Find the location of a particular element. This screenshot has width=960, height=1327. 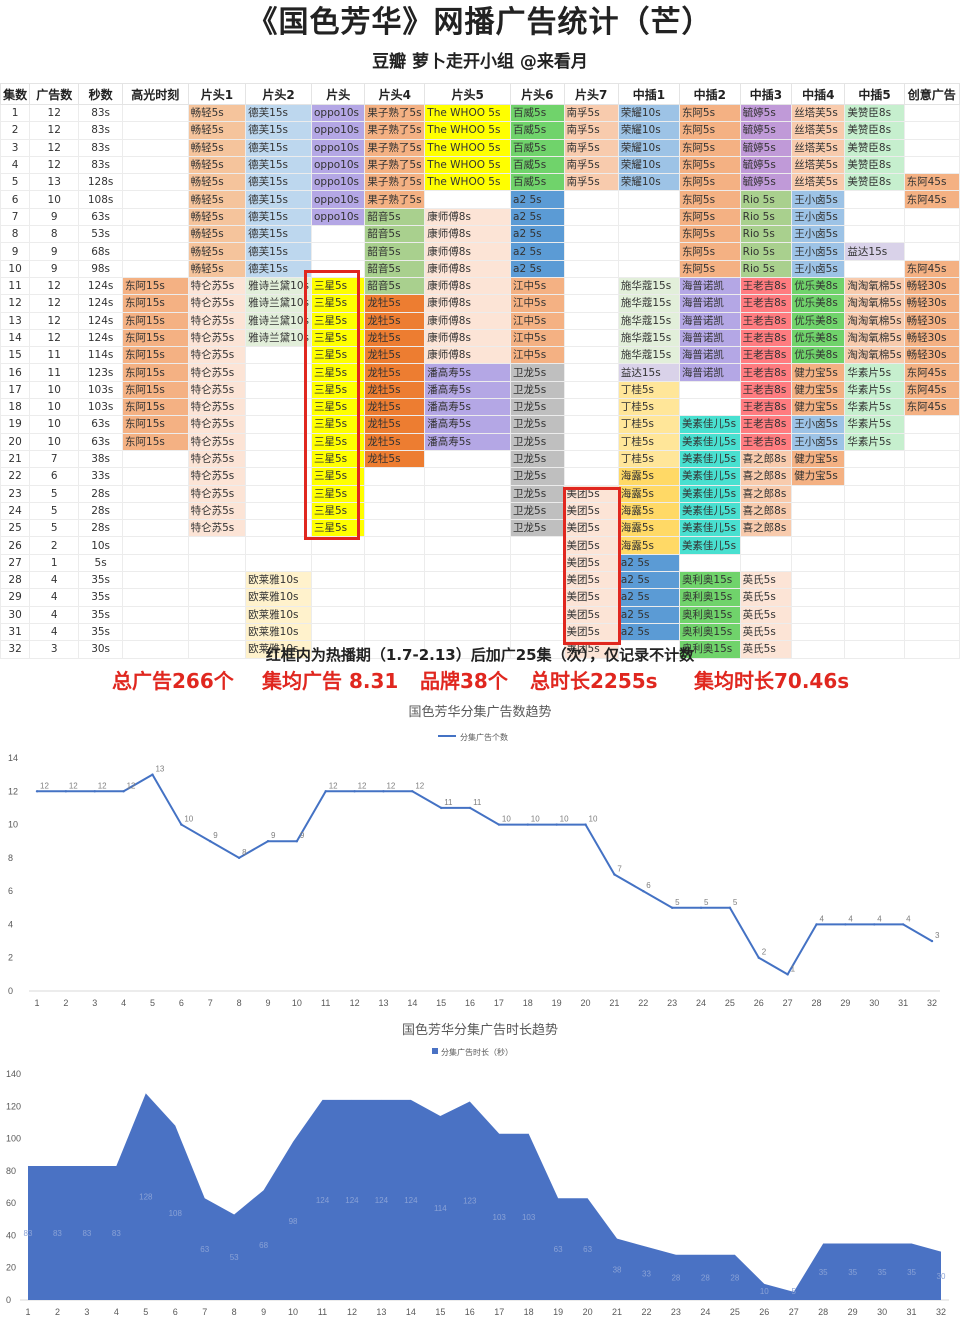

table-cell-ad: 丝塔芙5s is located at coordinates (818, 164).